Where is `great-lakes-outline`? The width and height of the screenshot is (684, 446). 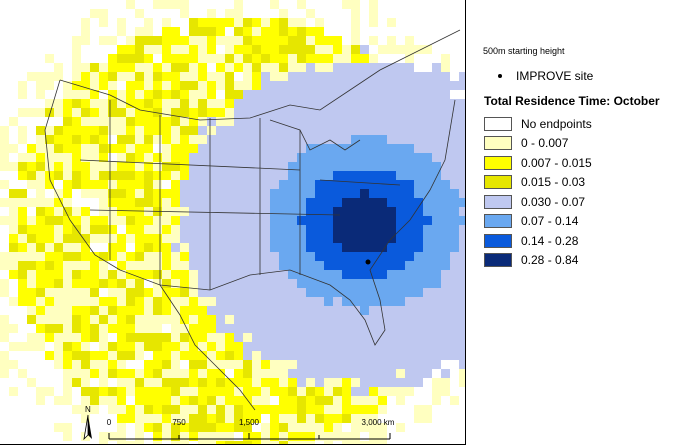 great-lakes-outline is located at coordinates (315, 135).